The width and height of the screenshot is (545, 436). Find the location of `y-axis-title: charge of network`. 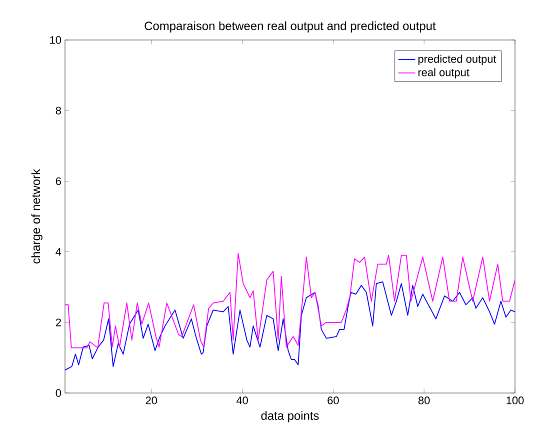

y-axis-title: charge of network is located at coordinates (36, 216).